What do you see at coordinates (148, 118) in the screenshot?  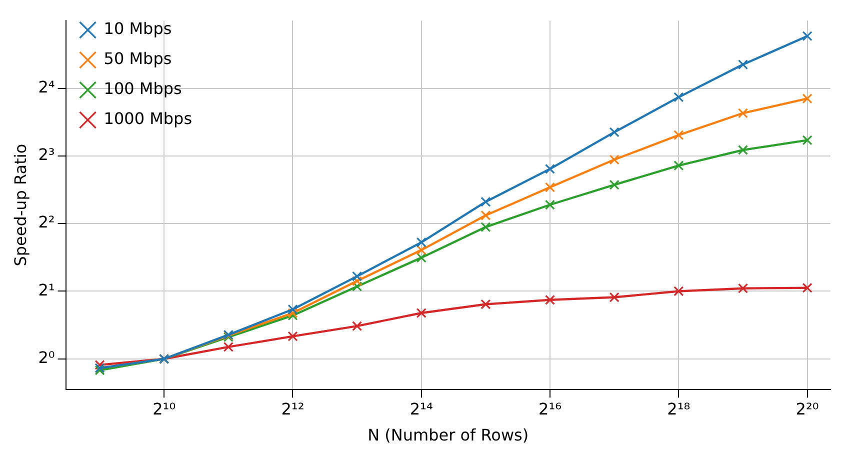 I see `legend-label: 1000 Mbps` at bounding box center [148, 118].